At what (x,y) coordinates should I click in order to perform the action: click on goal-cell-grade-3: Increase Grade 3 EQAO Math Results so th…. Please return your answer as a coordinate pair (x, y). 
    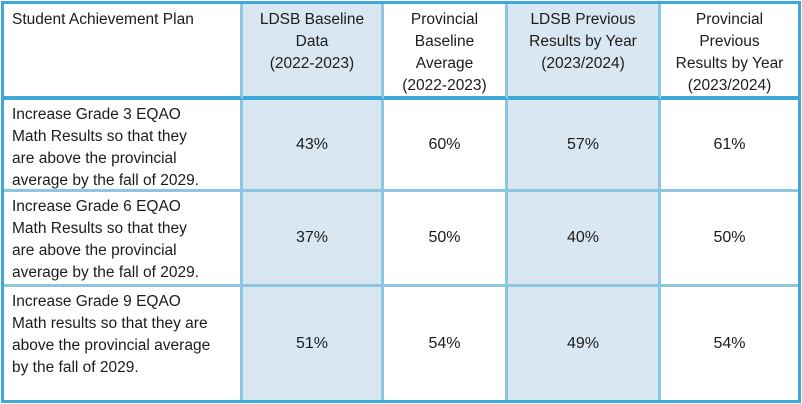
    Looking at the image, I should click on (123, 146).